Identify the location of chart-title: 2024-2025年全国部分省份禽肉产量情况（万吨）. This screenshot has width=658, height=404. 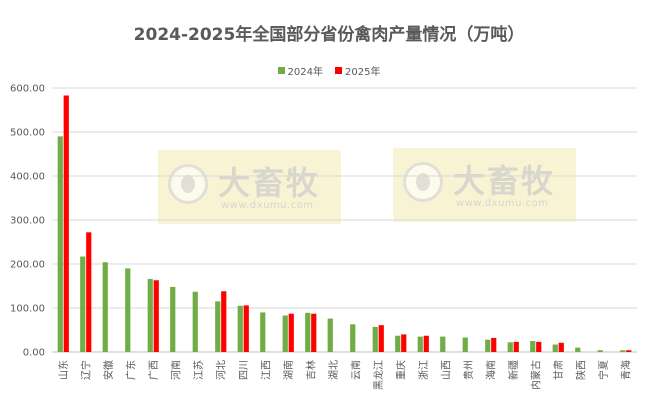
(329, 35).